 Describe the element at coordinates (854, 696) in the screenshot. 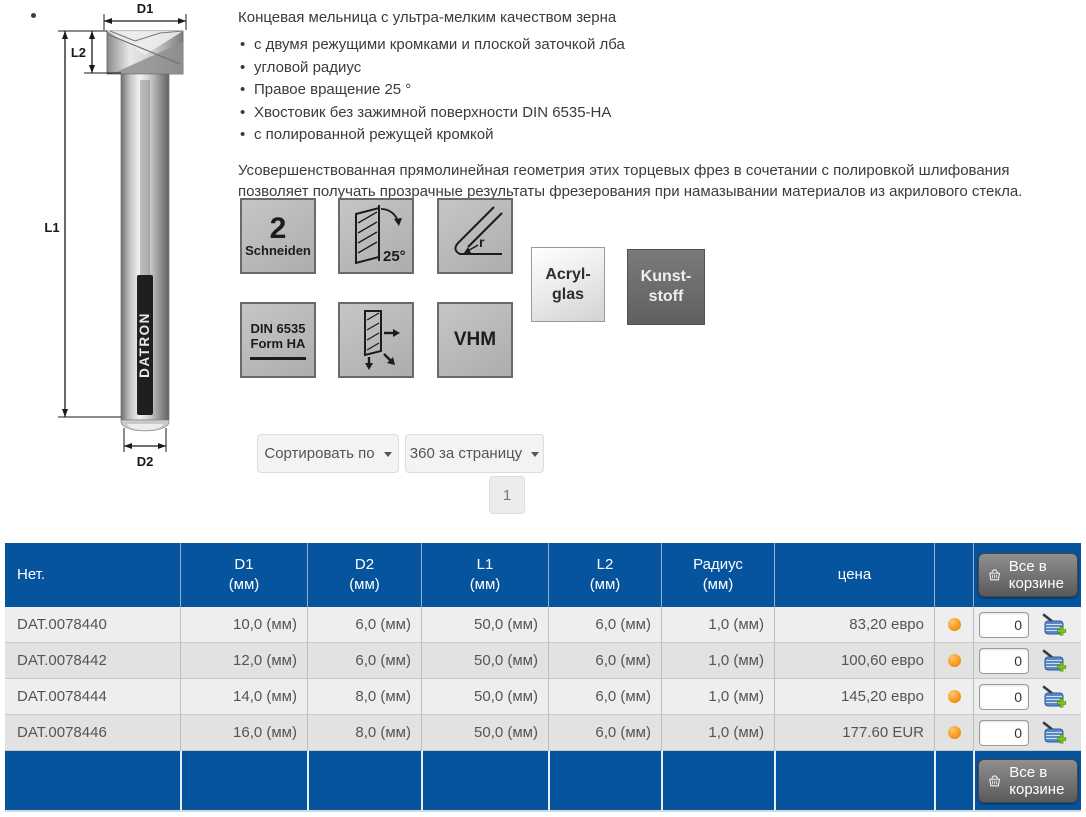

I see `price-value: 145,20 евро` at that location.